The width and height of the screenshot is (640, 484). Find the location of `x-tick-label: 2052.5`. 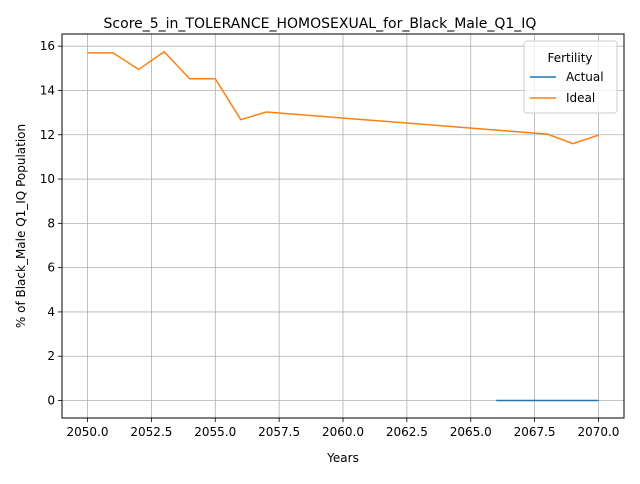

x-tick-label: 2052.5 is located at coordinates (151, 432).